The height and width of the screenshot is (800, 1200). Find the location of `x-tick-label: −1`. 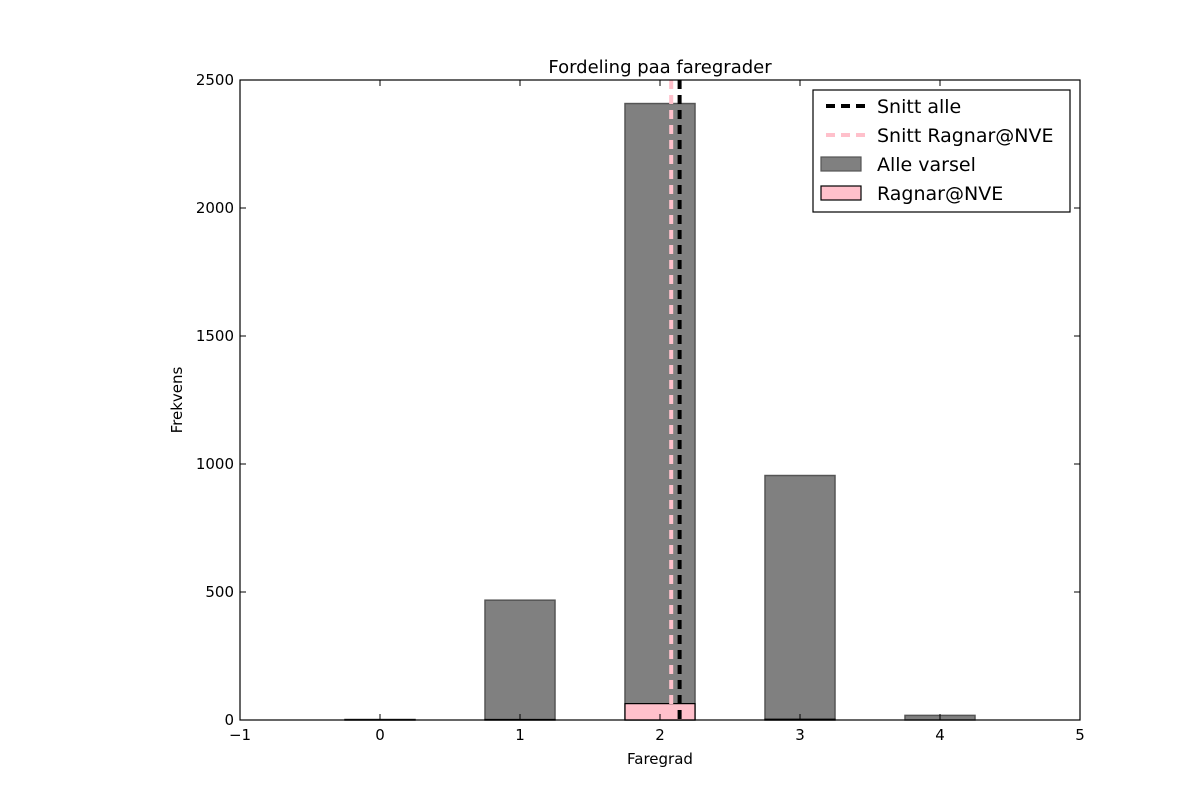

x-tick-label: −1 is located at coordinates (240, 735).